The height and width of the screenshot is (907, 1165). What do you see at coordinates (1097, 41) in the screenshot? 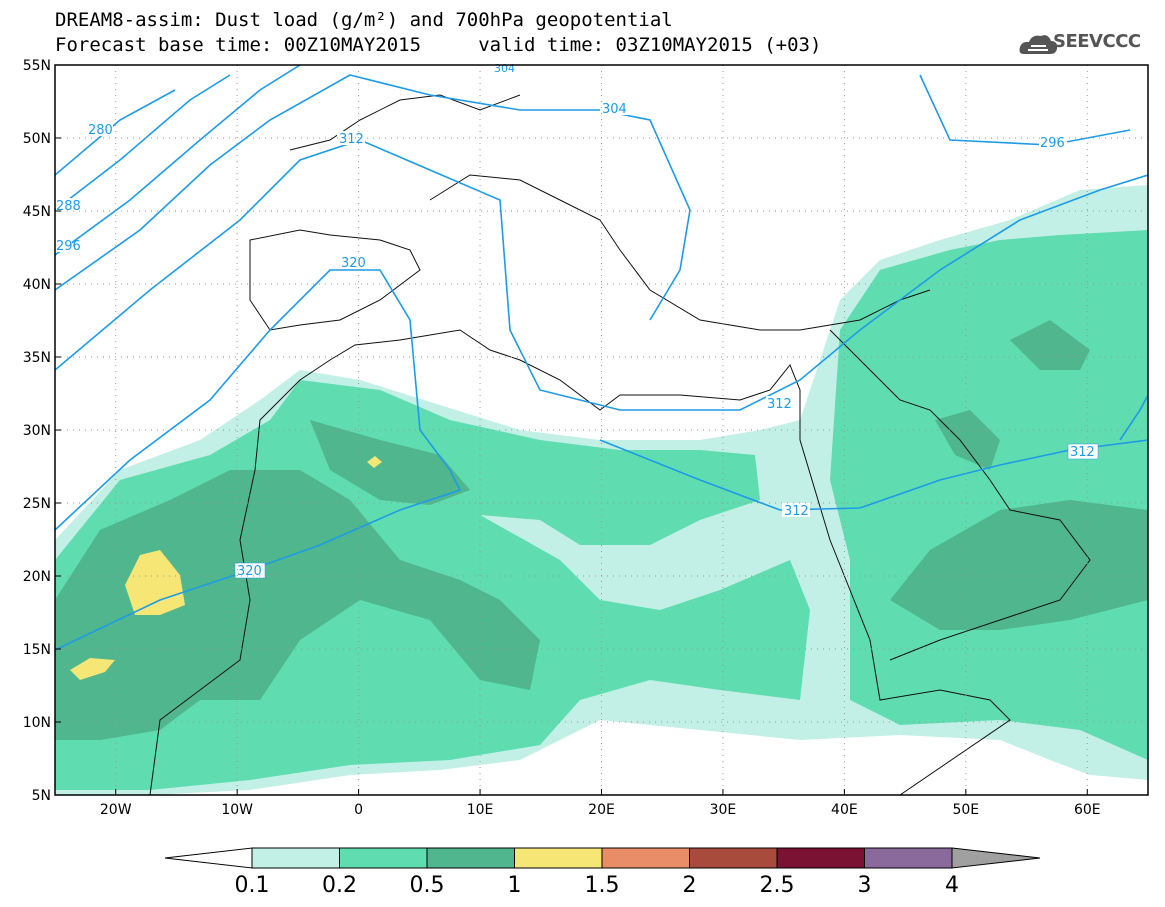
I see `logo-text: SEEVCCC` at bounding box center [1097, 41].